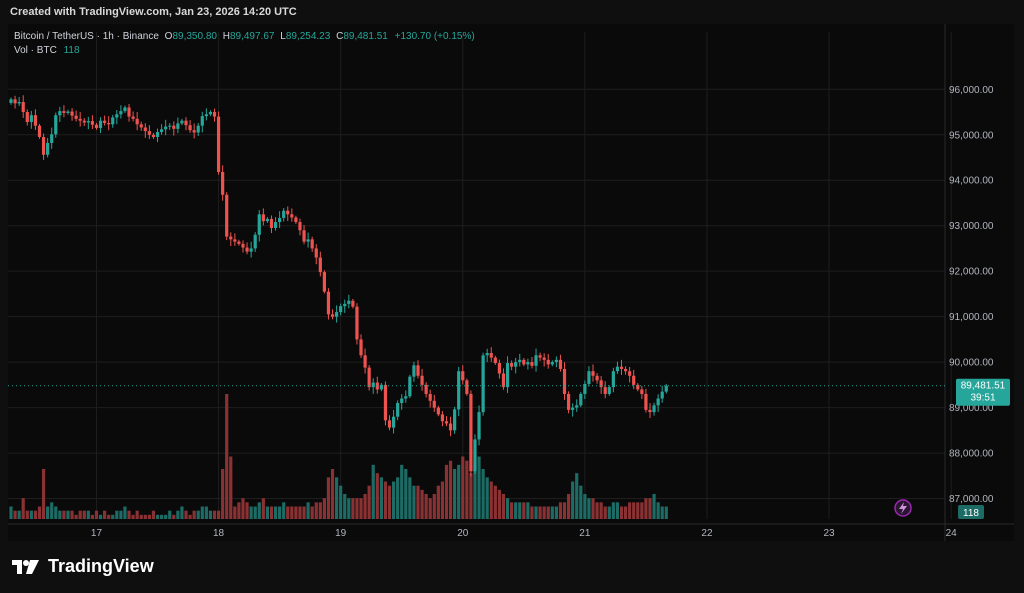 The width and height of the screenshot is (1024, 593). I want to click on volume-badge: 118, so click(971, 512).